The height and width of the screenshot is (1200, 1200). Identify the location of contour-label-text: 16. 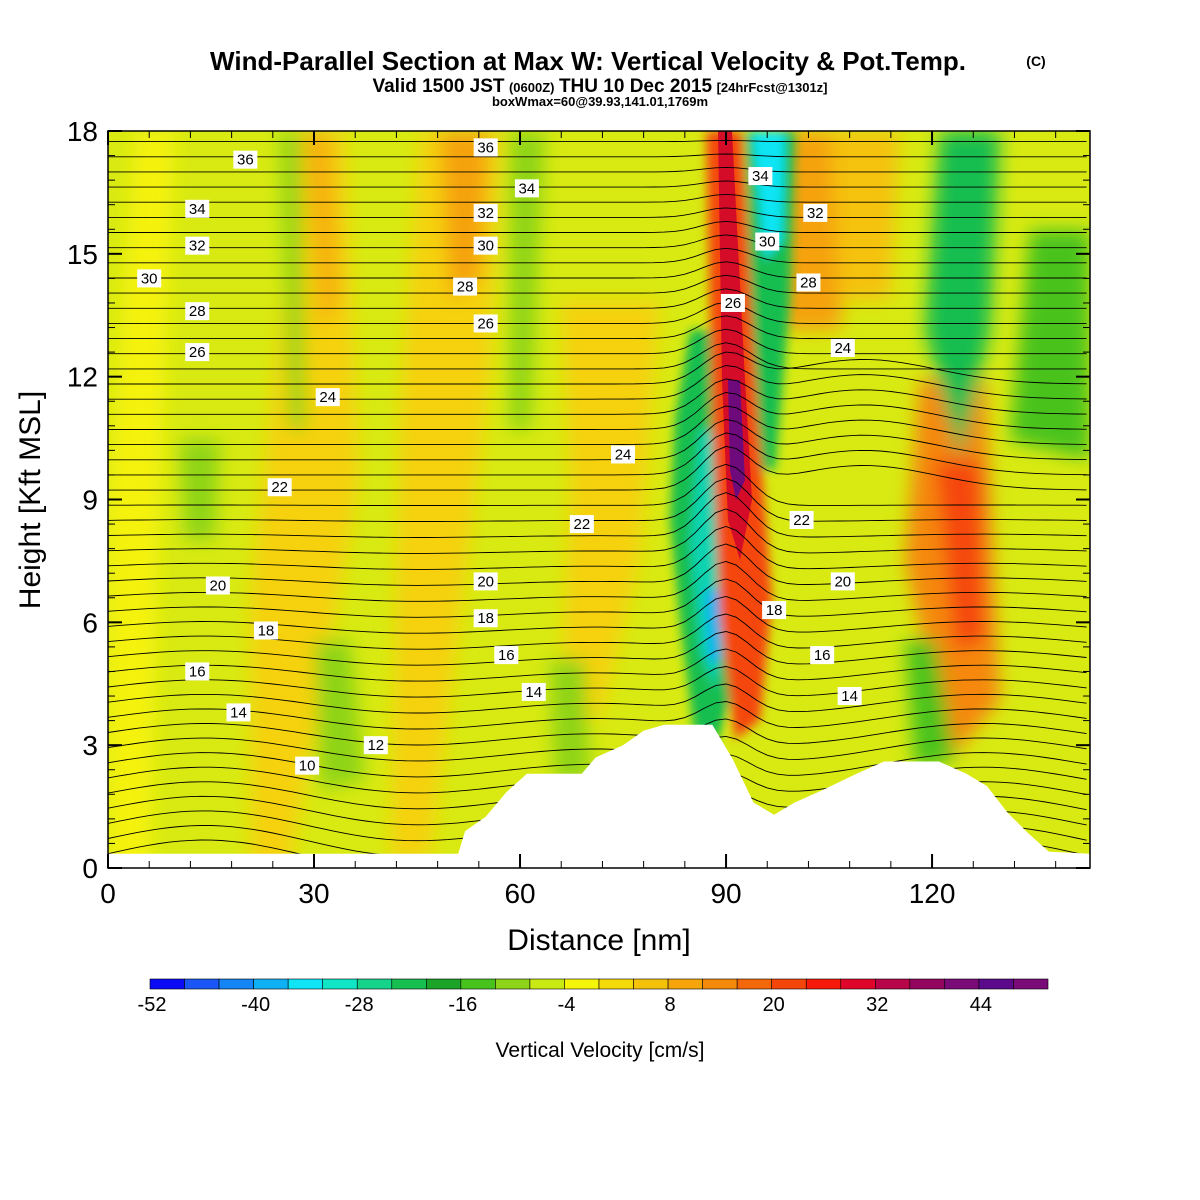
(822, 655).